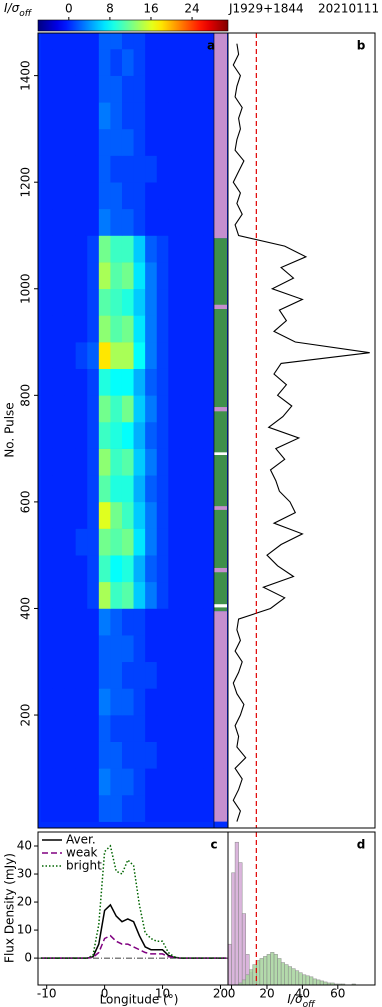 This screenshot has width=382, height=1007. I want to click on plot-area, so click(133, 901).